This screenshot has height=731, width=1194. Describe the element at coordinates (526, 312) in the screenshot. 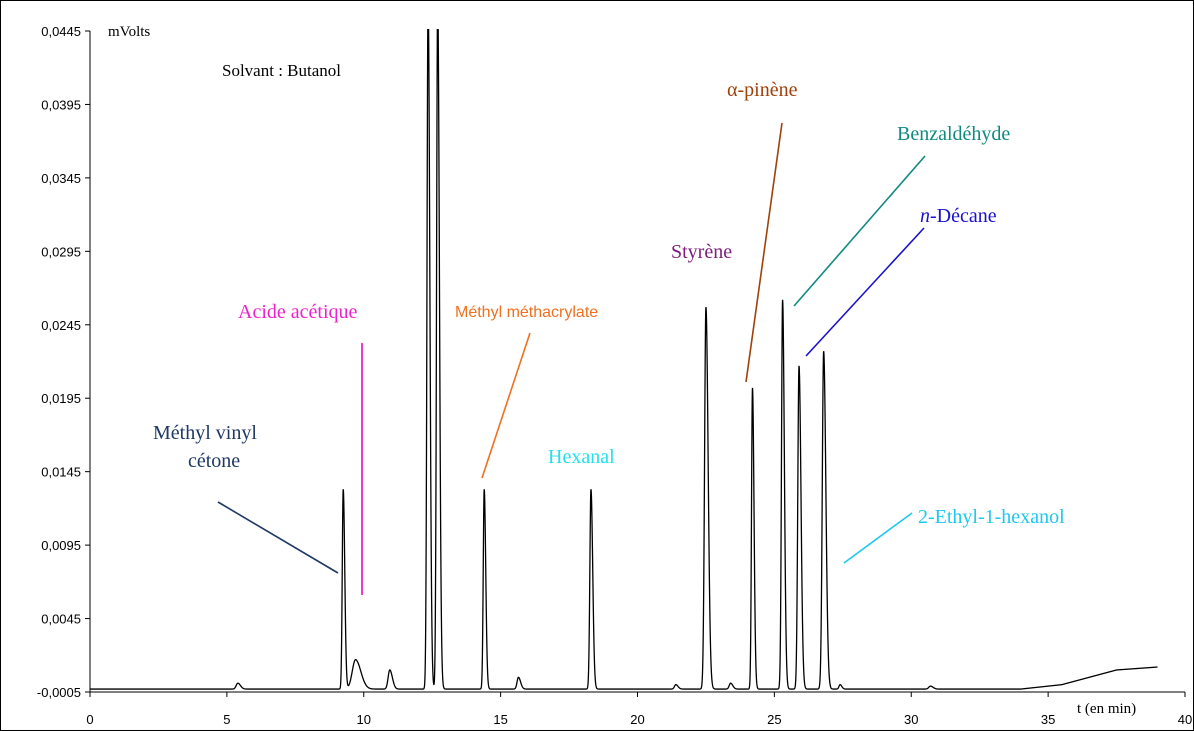

I see `label-methyl-methacrylate: Méthyl méthacrylate` at that location.